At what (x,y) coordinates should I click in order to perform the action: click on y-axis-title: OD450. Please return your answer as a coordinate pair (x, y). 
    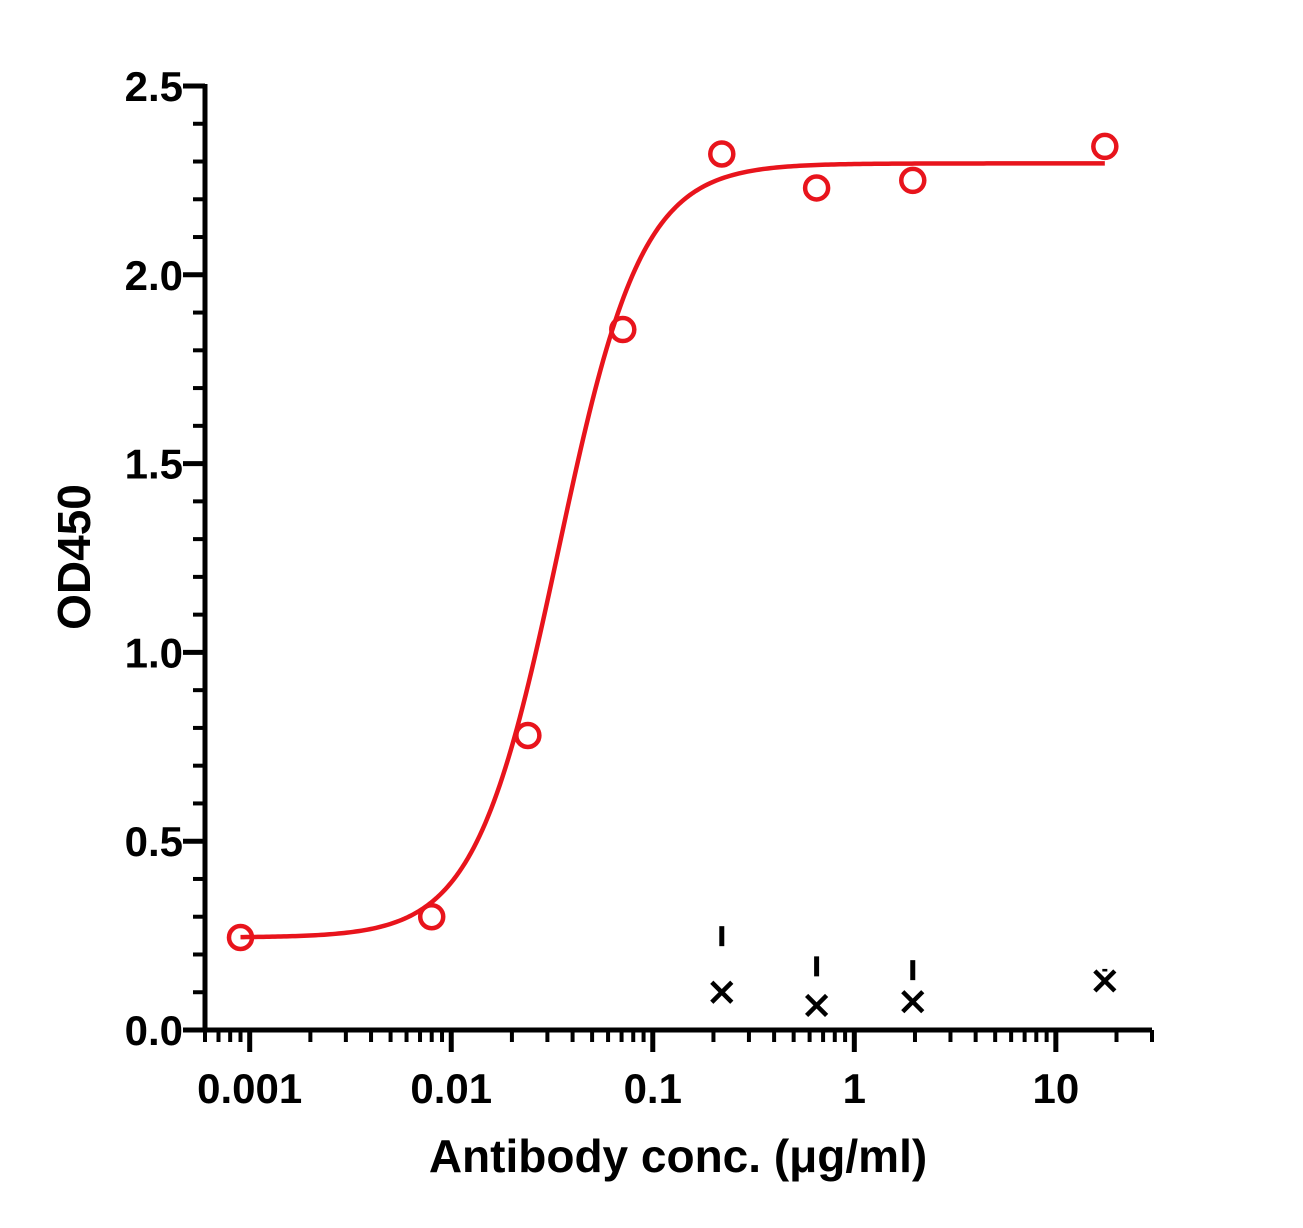
    Looking at the image, I should click on (74, 557).